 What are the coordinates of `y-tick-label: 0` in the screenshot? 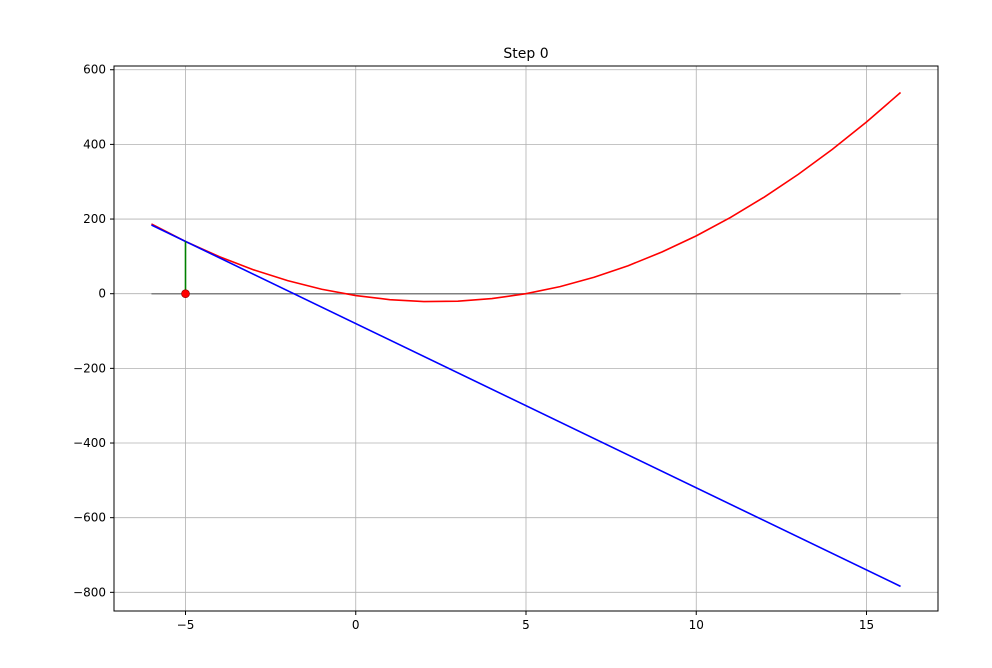 It's located at (102, 294).